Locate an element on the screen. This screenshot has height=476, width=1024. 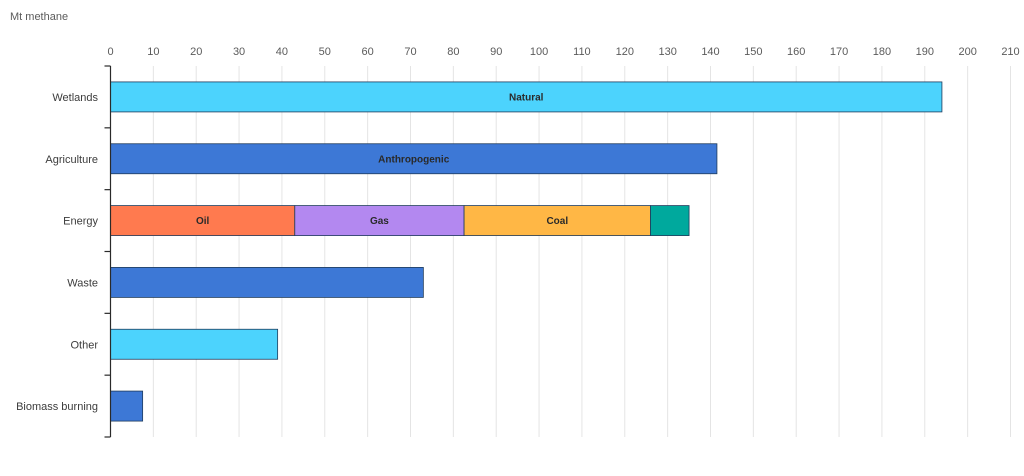
x-tick-label-150: 150 is located at coordinates (753, 52).